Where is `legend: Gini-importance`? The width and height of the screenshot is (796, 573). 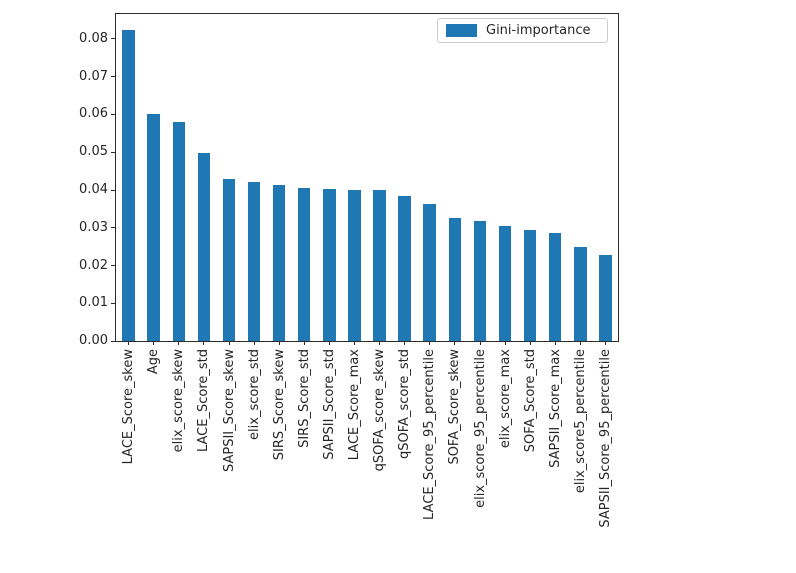
legend: Gini-importance is located at coordinates (522, 30).